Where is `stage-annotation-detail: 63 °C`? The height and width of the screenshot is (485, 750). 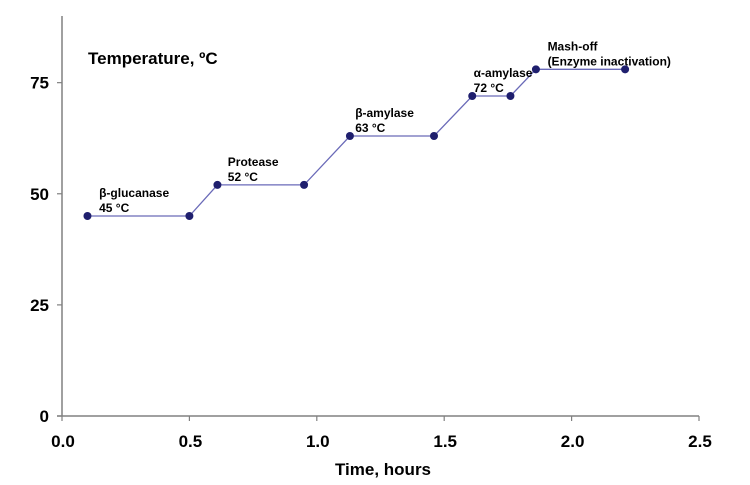
stage-annotation-detail: 63 °C is located at coordinates (370, 128).